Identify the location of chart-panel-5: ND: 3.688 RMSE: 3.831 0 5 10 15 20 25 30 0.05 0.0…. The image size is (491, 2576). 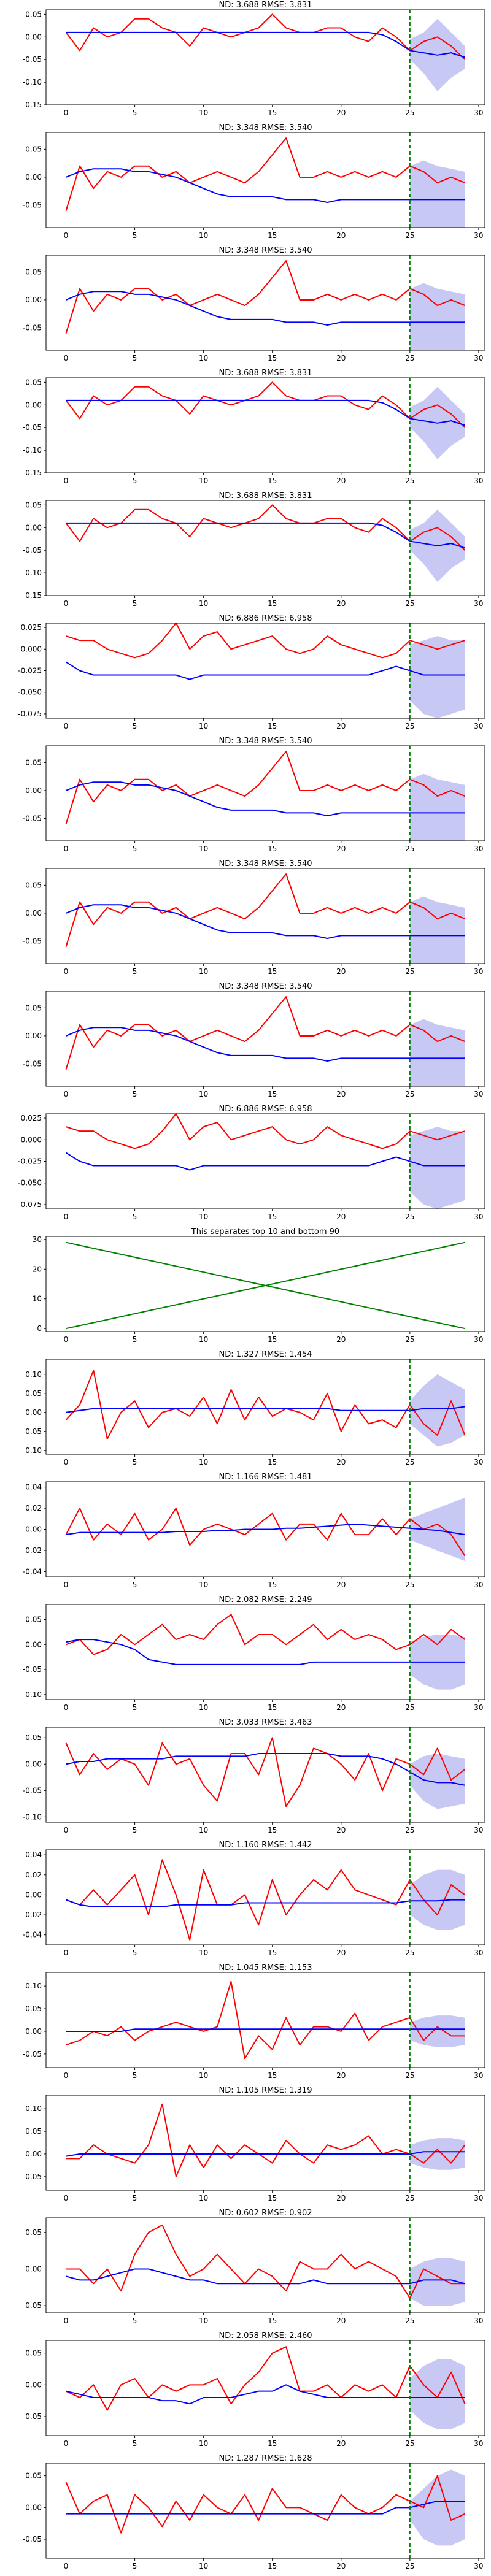
(254, 549).